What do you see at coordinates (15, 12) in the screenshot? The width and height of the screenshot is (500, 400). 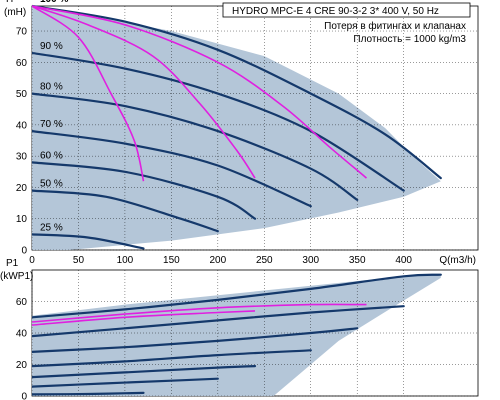 I see `head-yunit: (mH)` at bounding box center [15, 12].